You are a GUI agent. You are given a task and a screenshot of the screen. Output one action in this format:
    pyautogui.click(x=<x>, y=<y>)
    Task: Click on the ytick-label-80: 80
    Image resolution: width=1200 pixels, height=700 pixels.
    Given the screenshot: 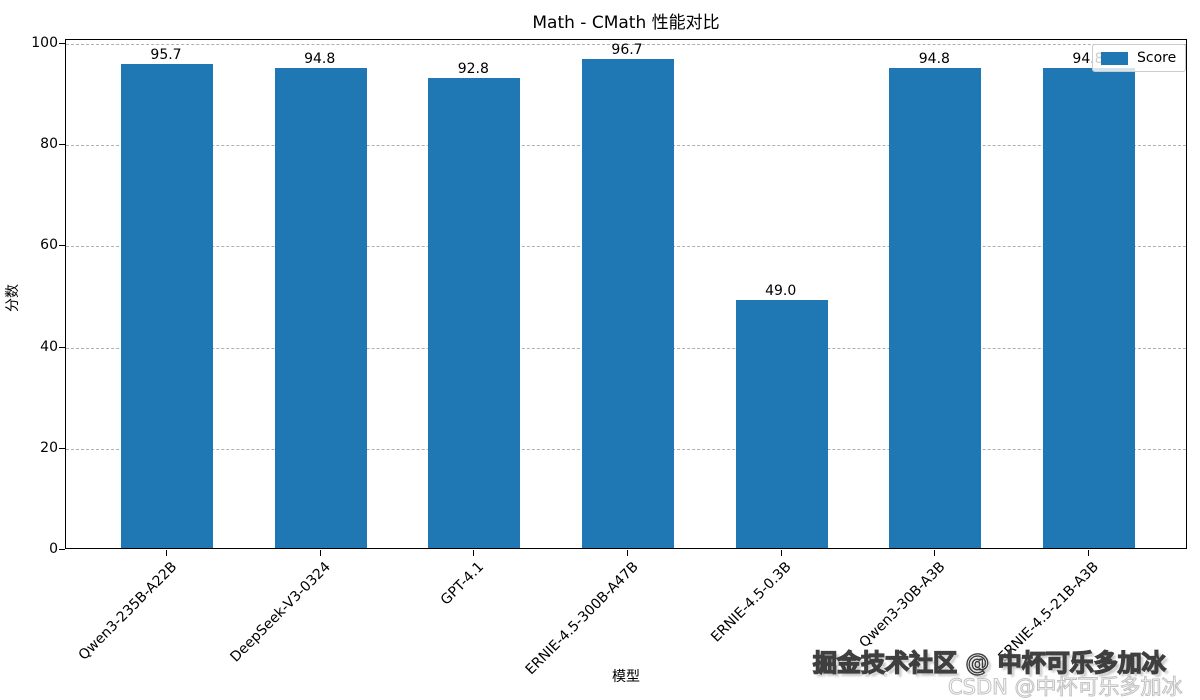 What is the action you would take?
    pyautogui.click(x=49, y=144)
    